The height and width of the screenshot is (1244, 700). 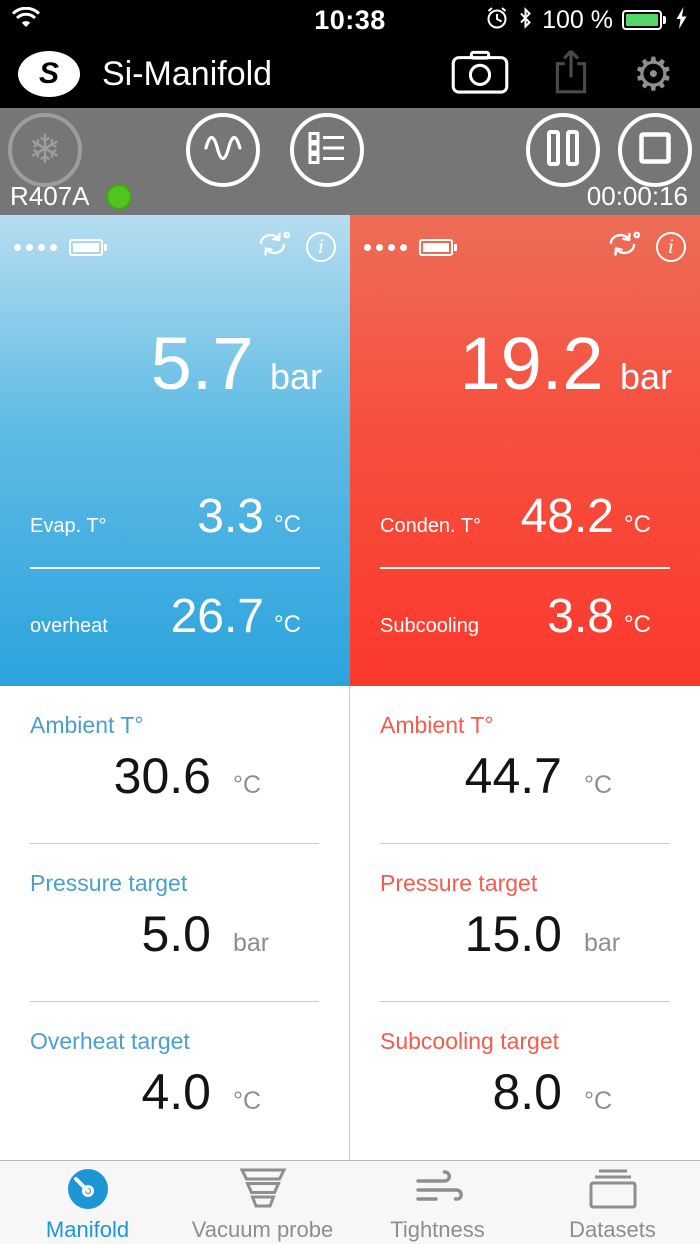 I want to click on toolbar: ❄, so click(x=350, y=161).